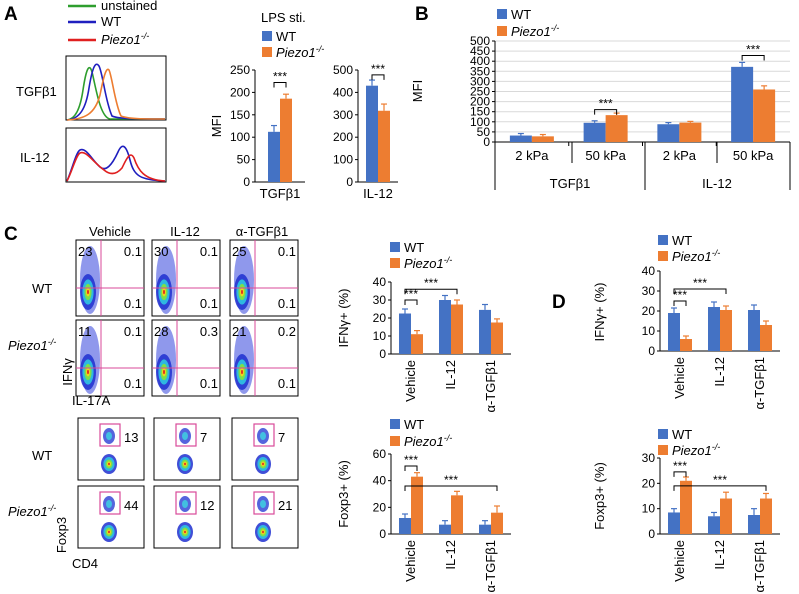  I want to click on y-tick-label: 500, so click(480, 41).